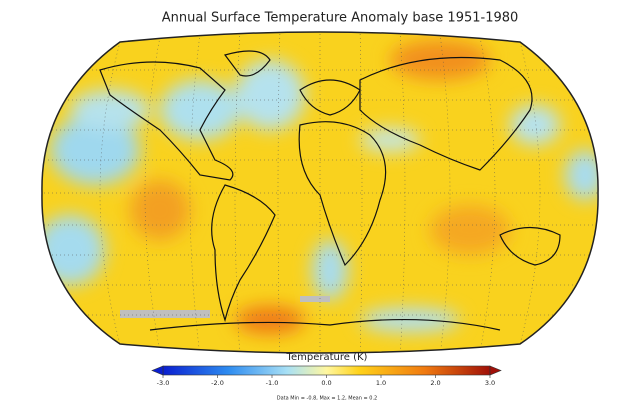  I want to click on colorbar-gradient, so click(326, 370).